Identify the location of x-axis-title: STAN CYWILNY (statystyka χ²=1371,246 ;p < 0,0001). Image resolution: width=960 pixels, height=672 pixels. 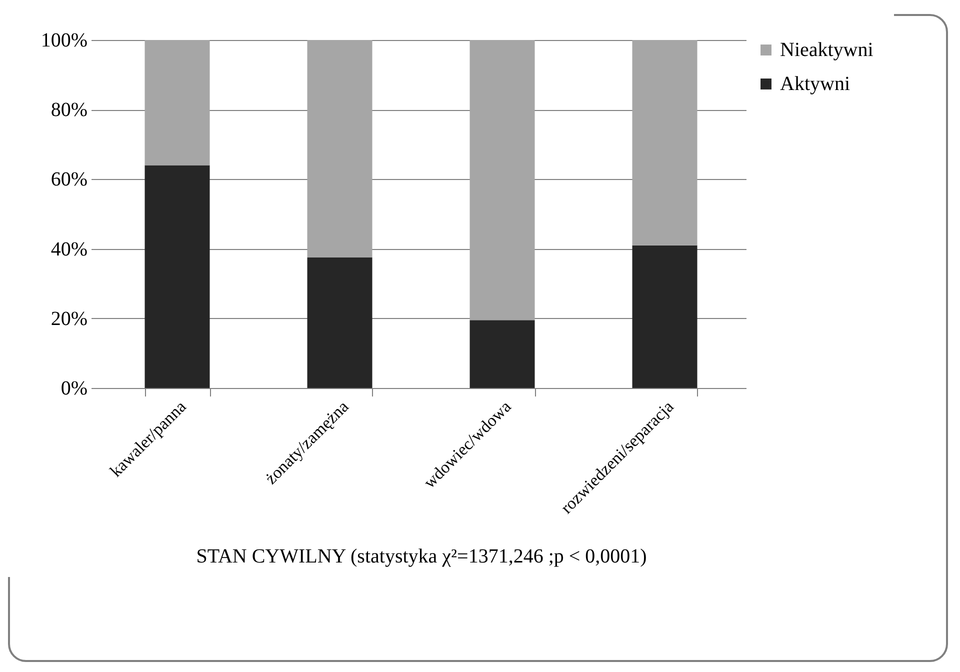
(421, 557).